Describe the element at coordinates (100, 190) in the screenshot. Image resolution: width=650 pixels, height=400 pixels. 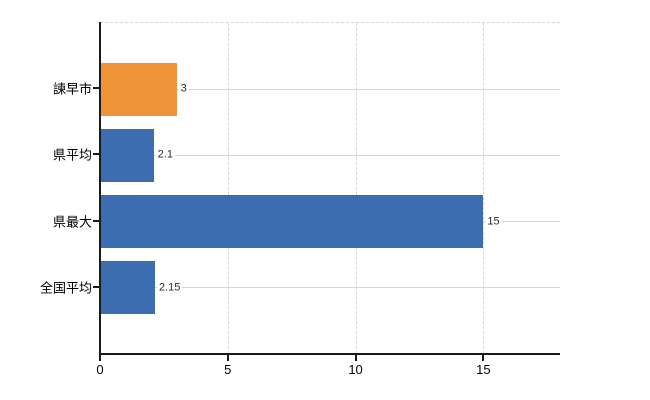
I see `y-axis-line` at that location.